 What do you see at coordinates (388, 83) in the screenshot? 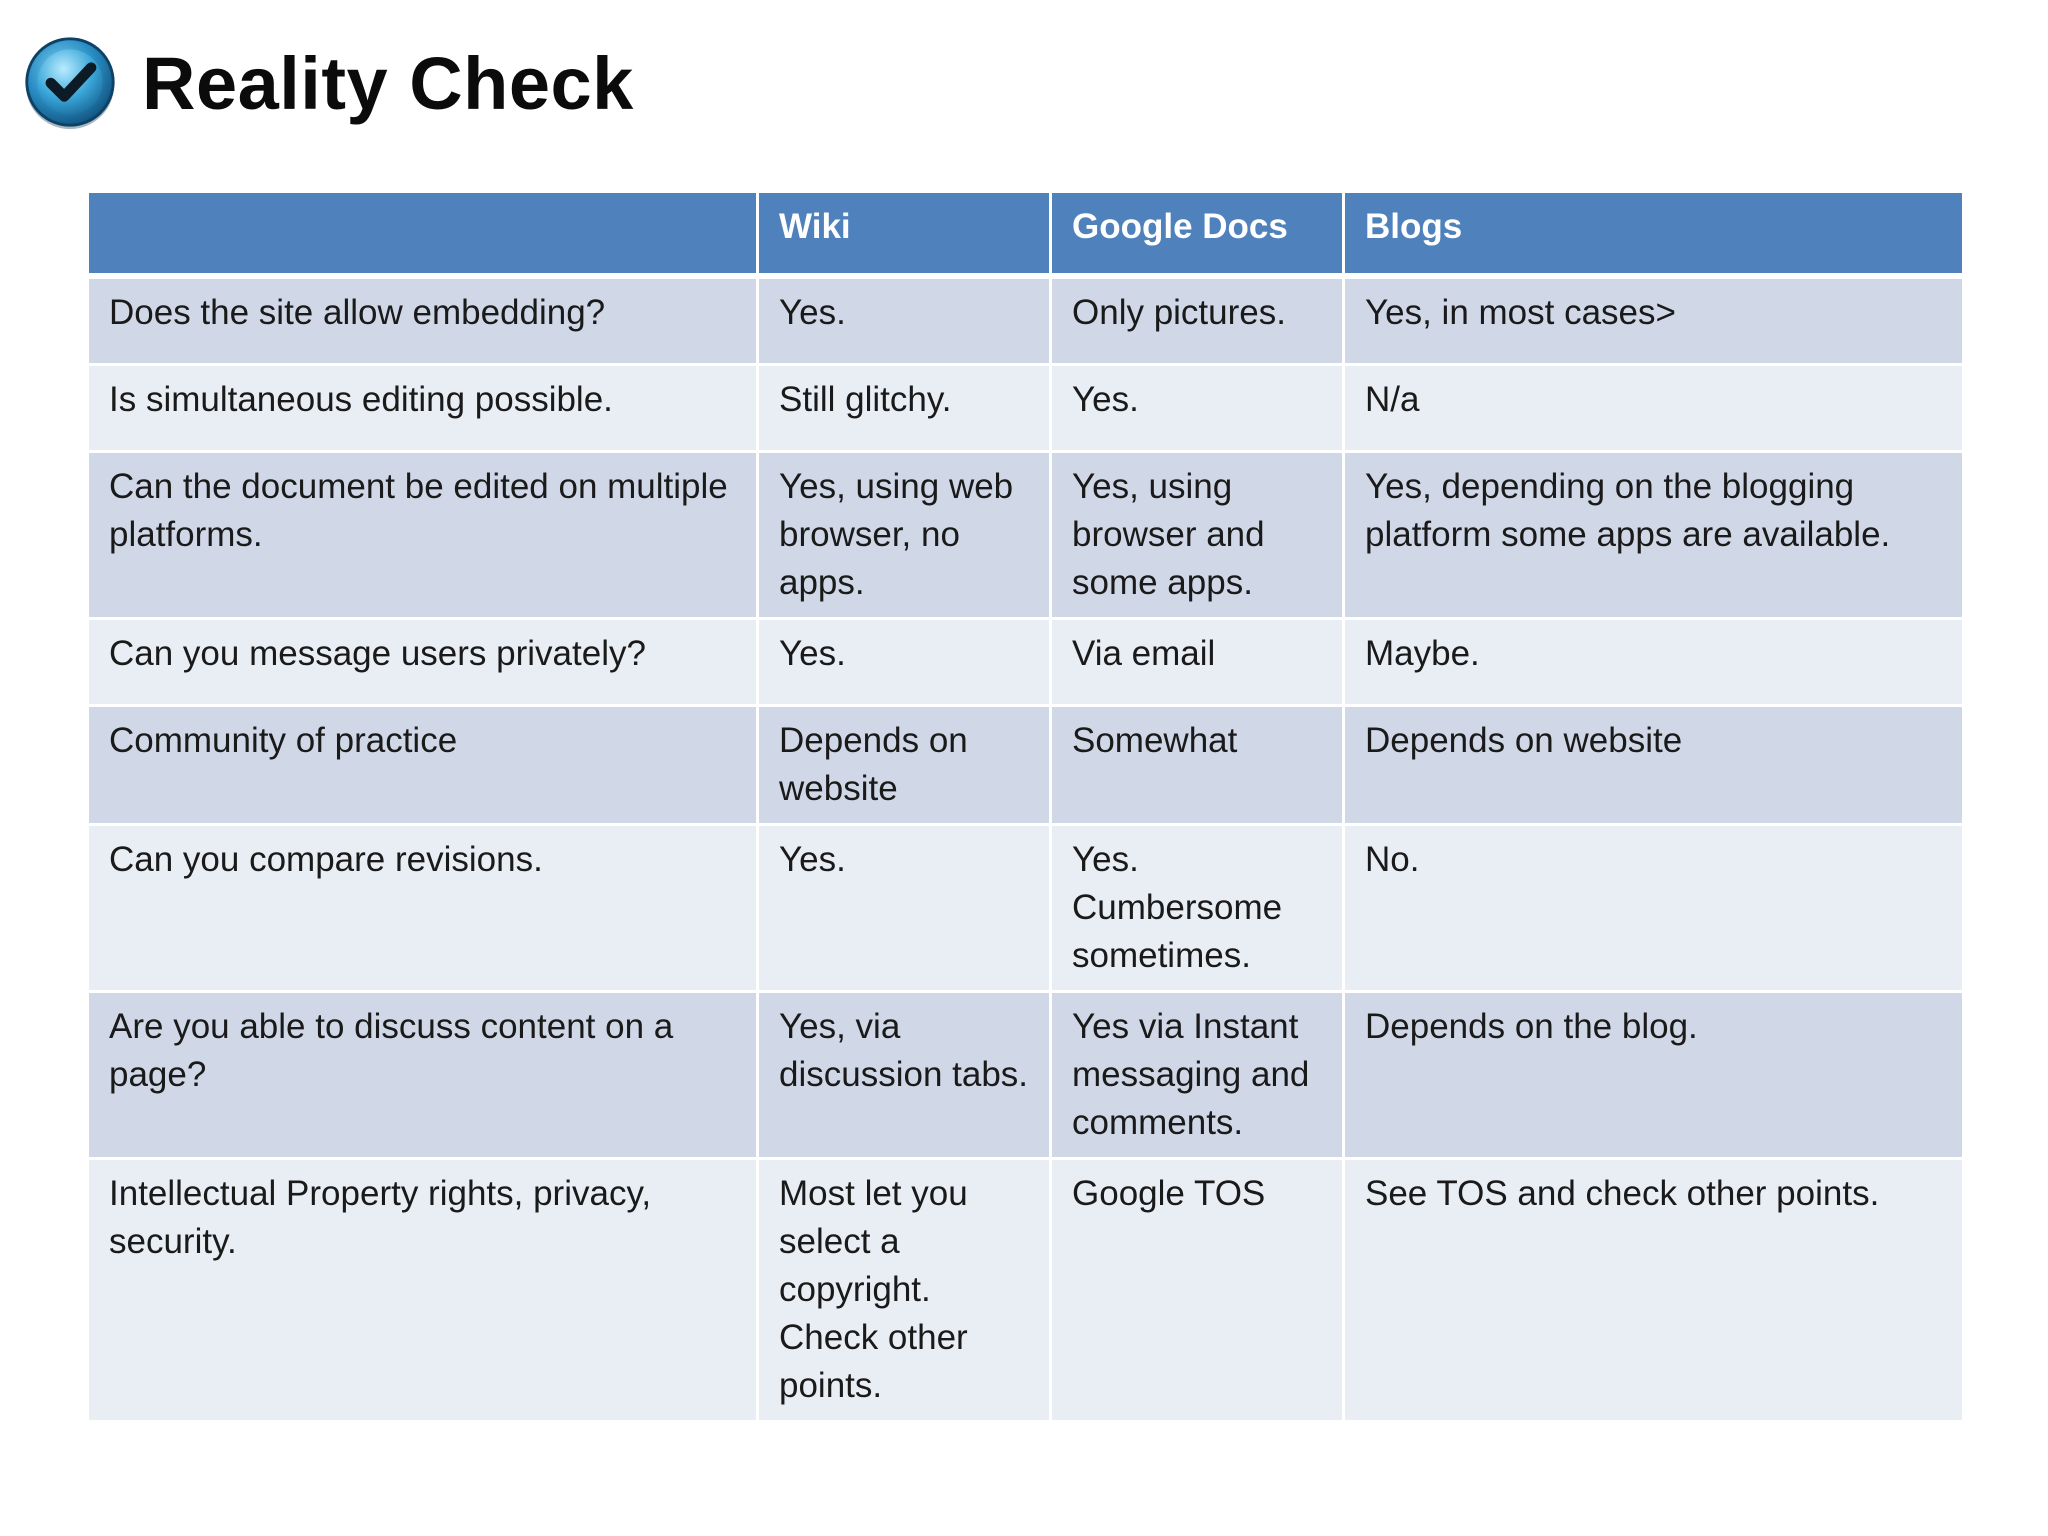
I see `page-title: Reality Check` at bounding box center [388, 83].